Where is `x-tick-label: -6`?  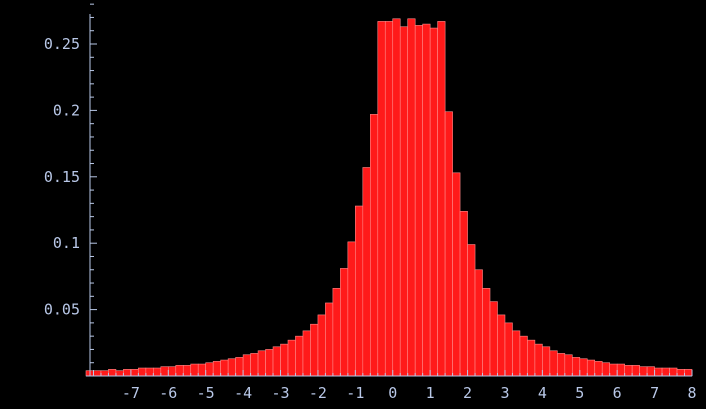
x-tick-label: -6 is located at coordinates (168, 393).